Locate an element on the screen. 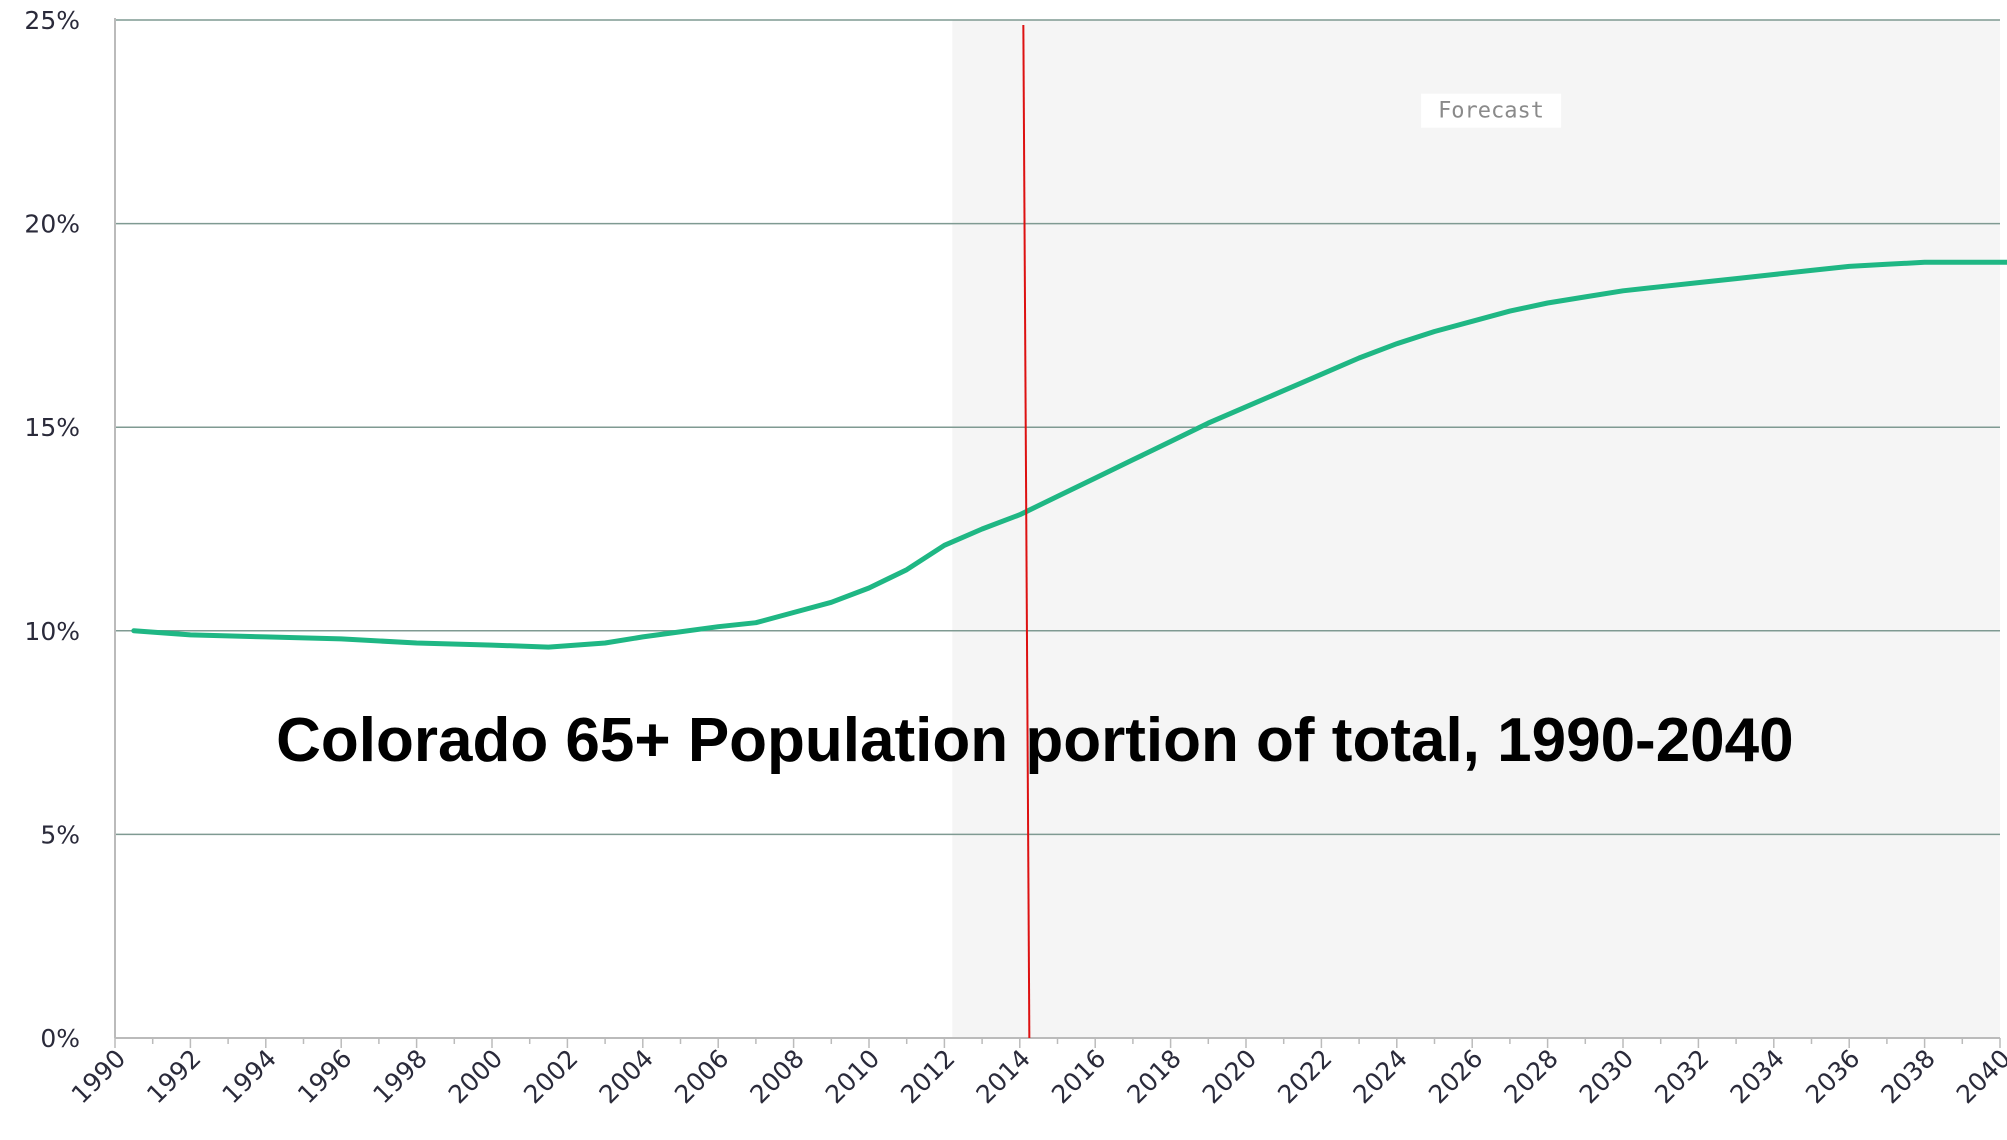 The height and width of the screenshot is (1140, 2007). y-tick-label: 15% is located at coordinates (52, 427).